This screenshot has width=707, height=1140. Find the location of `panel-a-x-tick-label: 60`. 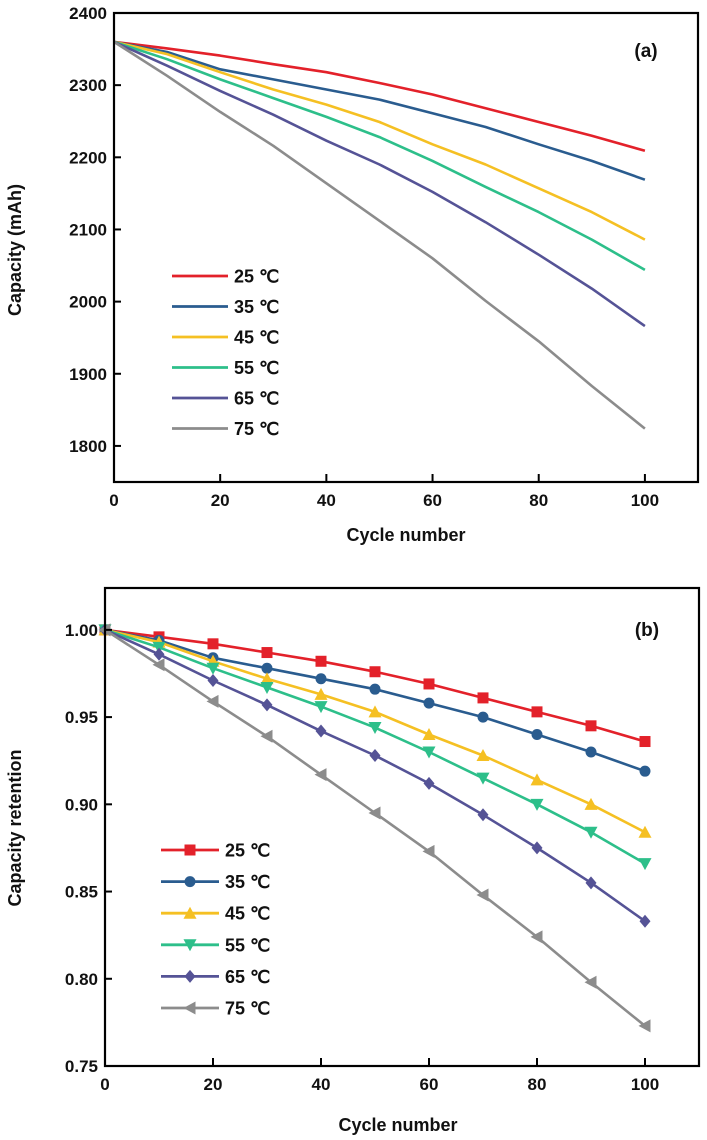

panel-a-x-tick-label: 60 is located at coordinates (432, 500).